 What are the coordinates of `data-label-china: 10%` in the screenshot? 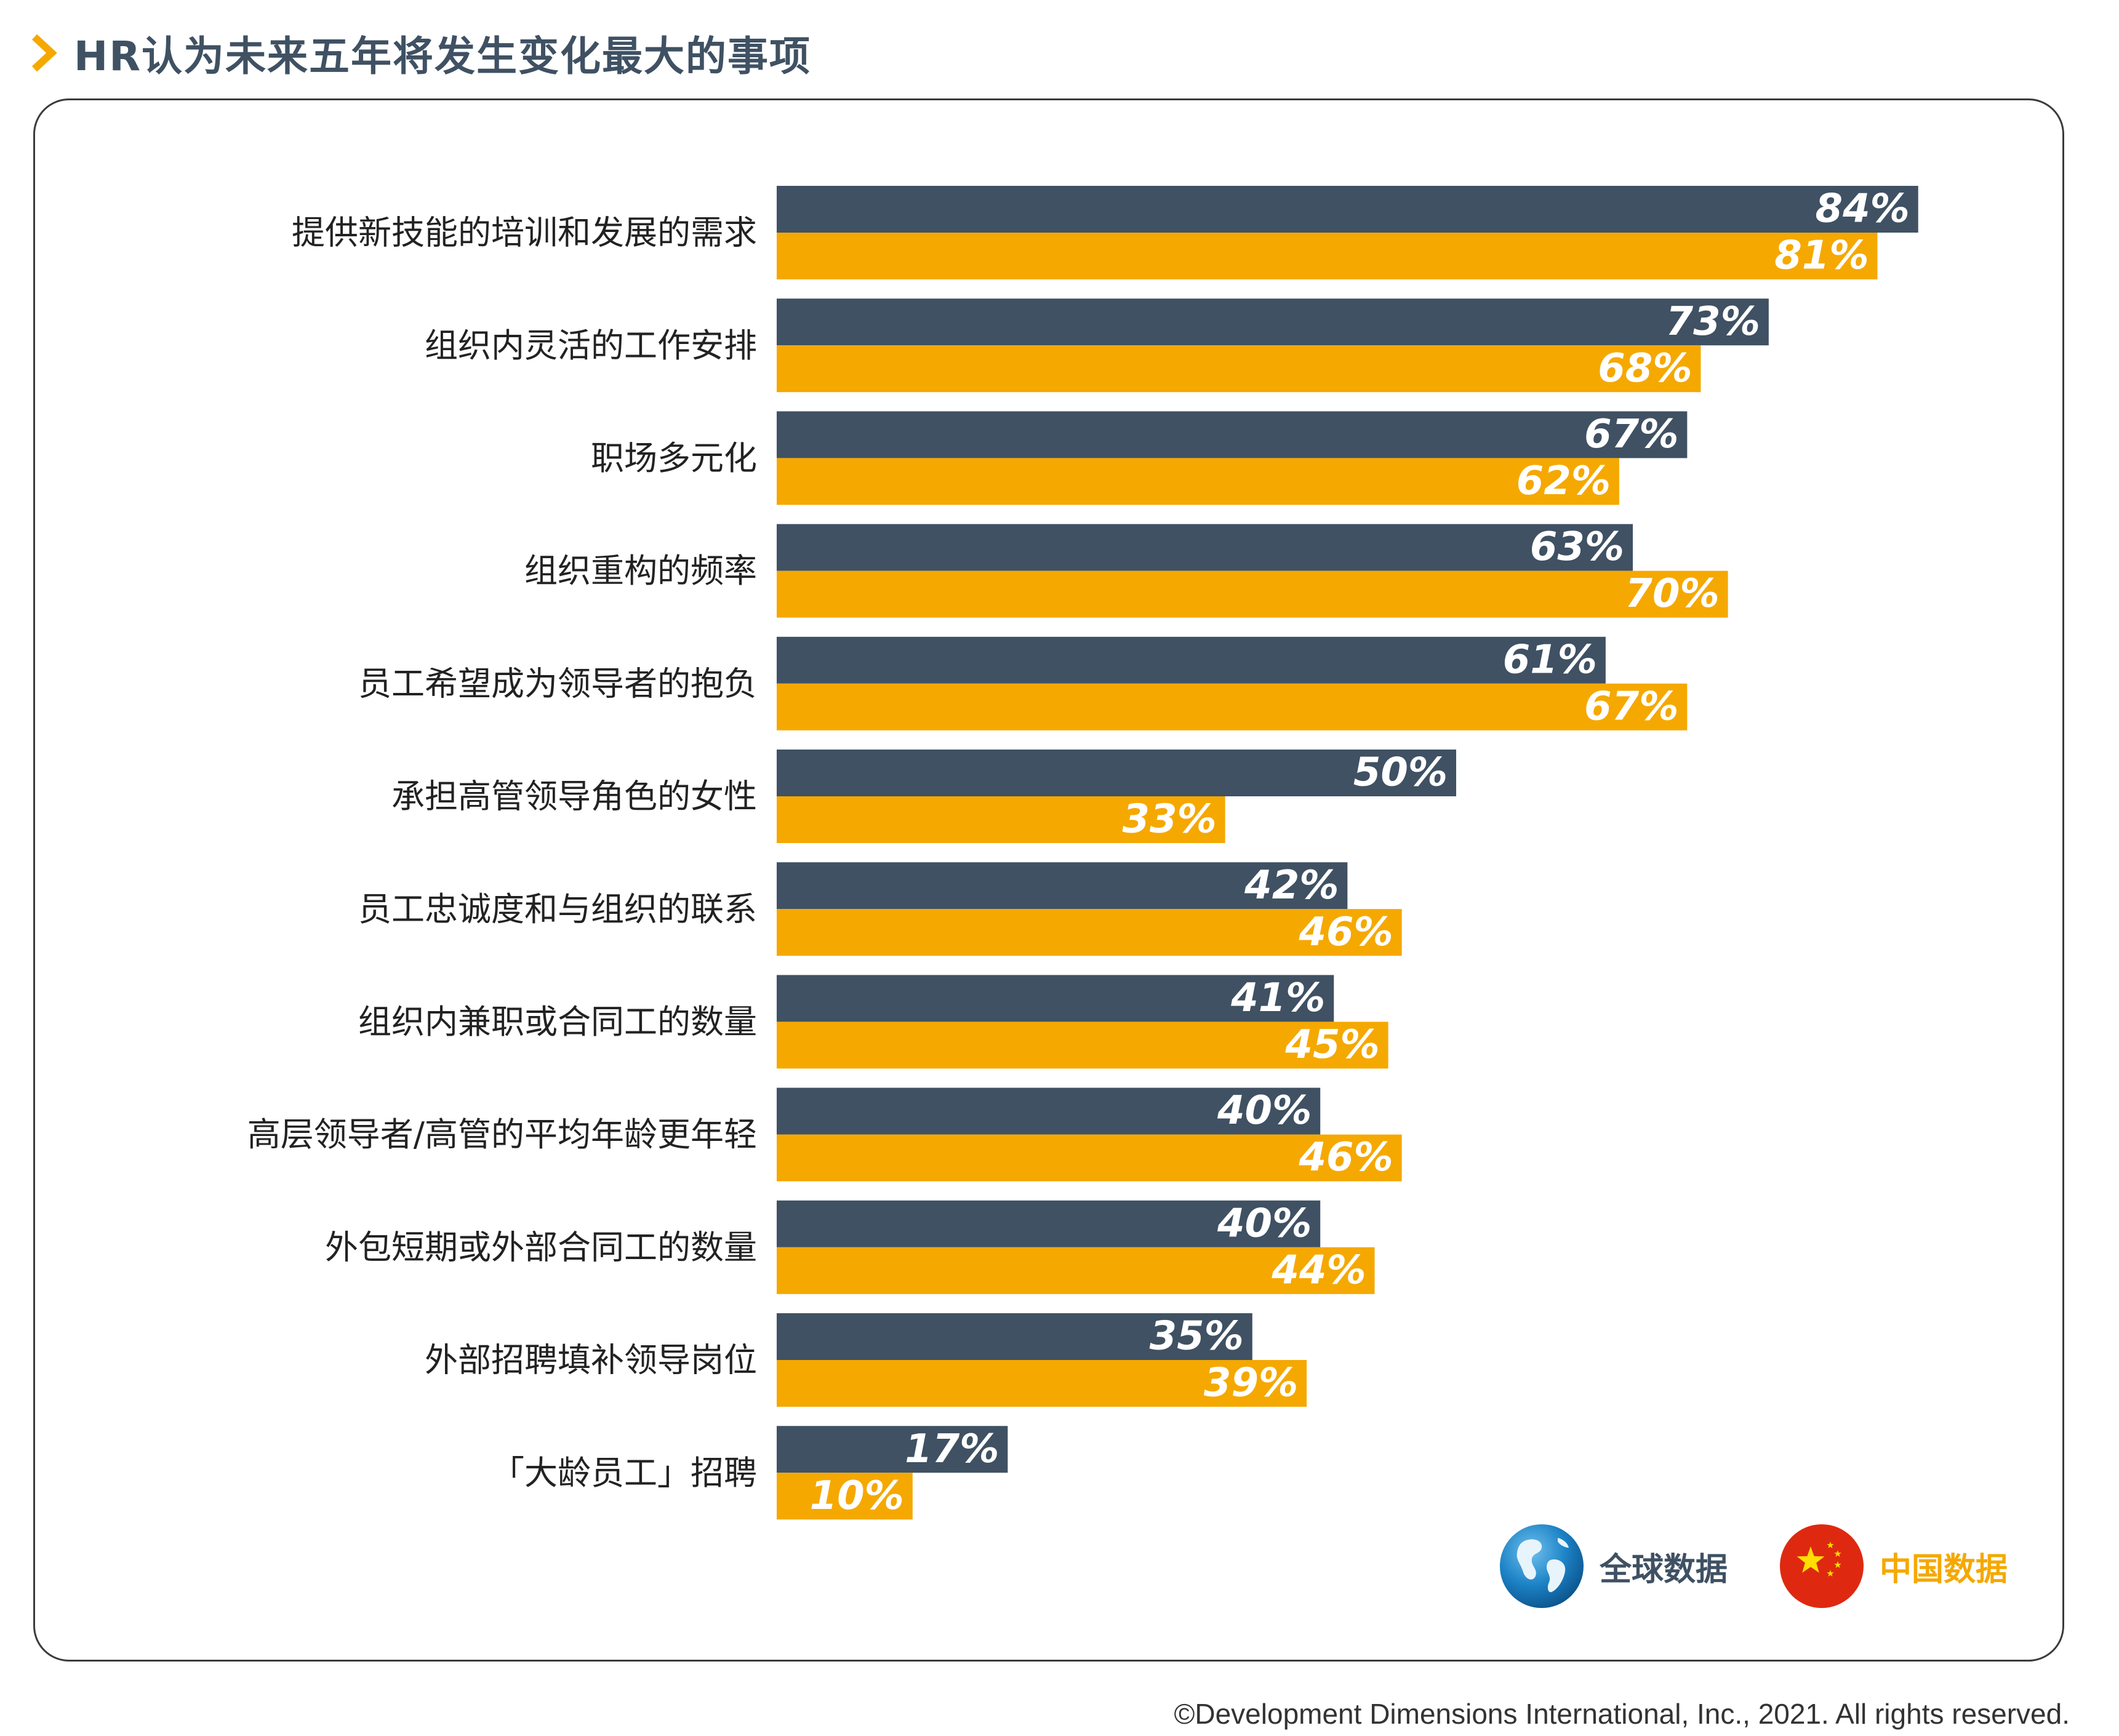 It's located at (857, 1496).